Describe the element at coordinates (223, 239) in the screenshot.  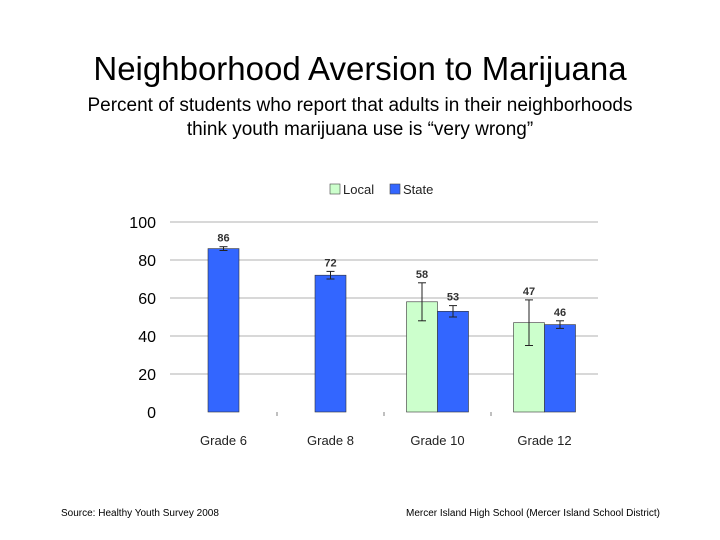
I see `data-label: 86` at that location.